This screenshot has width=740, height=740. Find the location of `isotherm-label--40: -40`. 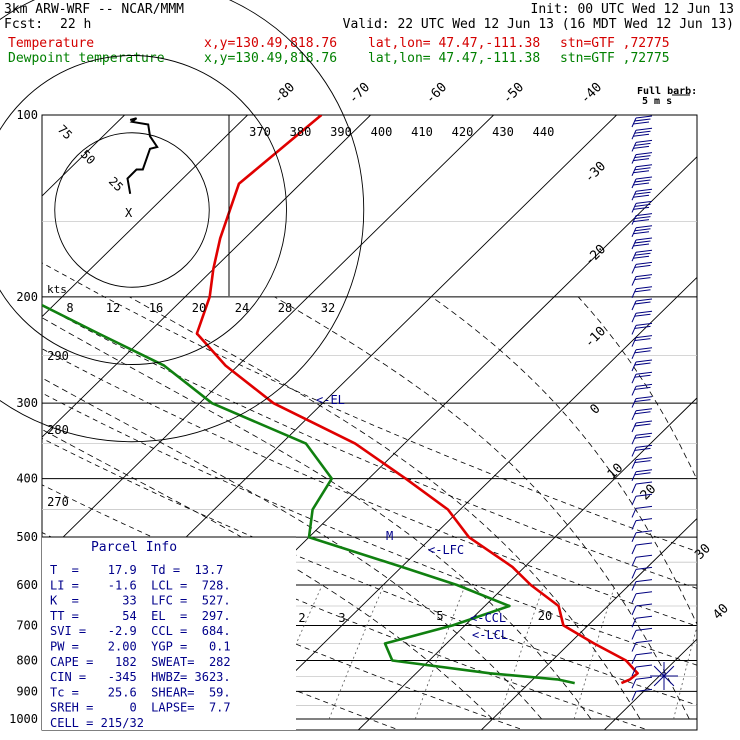

isotherm-label--40: -40 is located at coordinates (591, 93).